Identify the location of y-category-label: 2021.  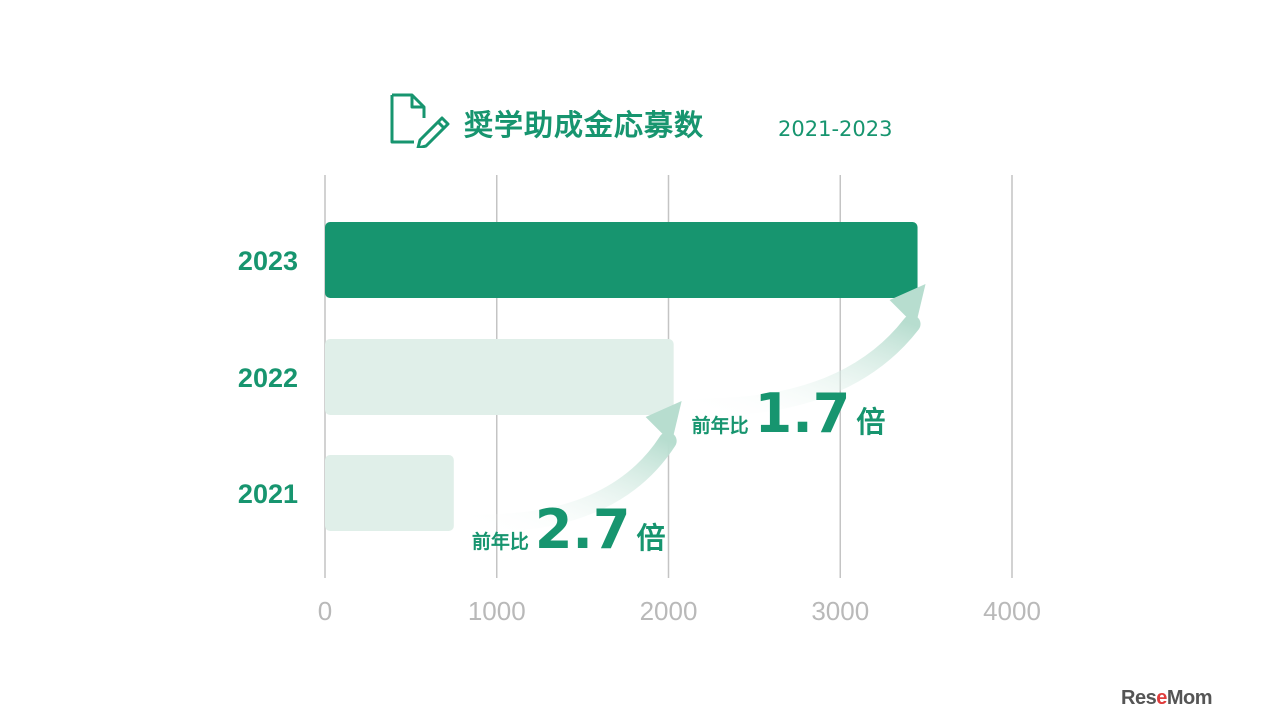
(268, 494).